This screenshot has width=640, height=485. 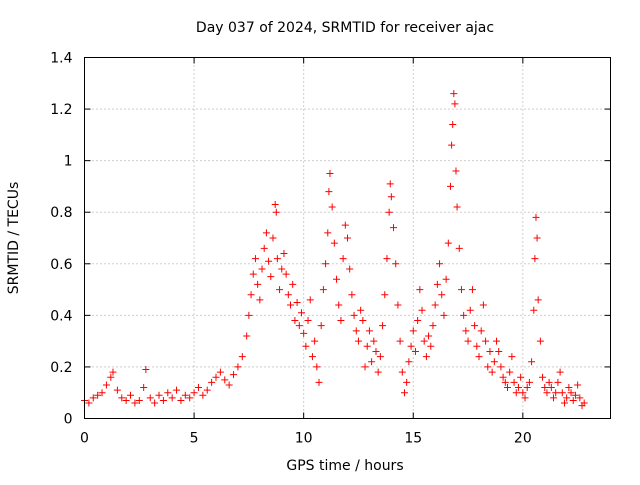 I want to click on y-tick-label: 0.4, so click(x=61, y=316).